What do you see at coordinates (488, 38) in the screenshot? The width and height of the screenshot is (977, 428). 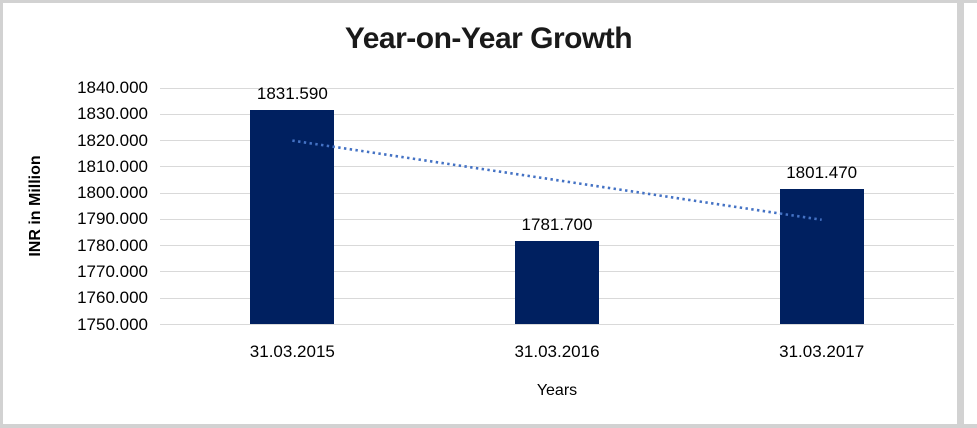 I see `chart-title: Year-on-Year Growth` at bounding box center [488, 38].